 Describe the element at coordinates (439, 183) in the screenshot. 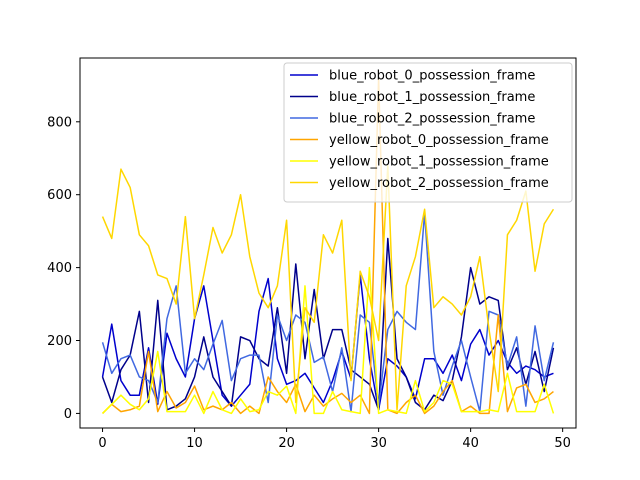

I see `legend-label: yellow_robot_2_possession_frame` at that location.